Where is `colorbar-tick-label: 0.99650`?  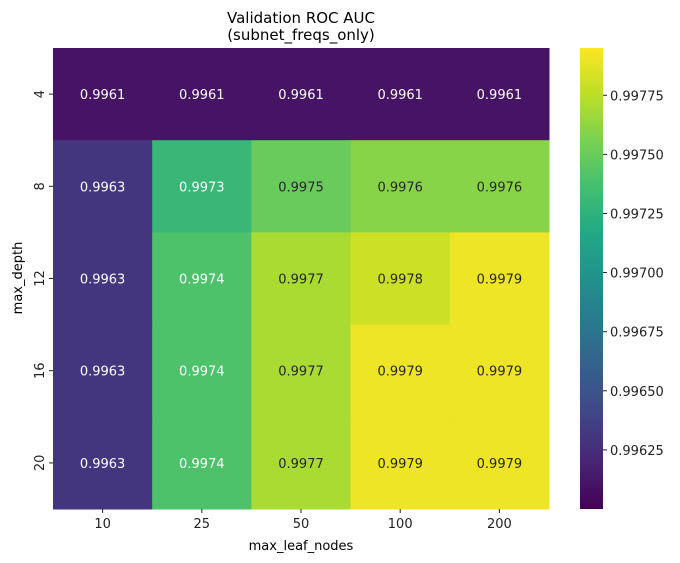 colorbar-tick-label: 0.99650 is located at coordinates (637, 392).